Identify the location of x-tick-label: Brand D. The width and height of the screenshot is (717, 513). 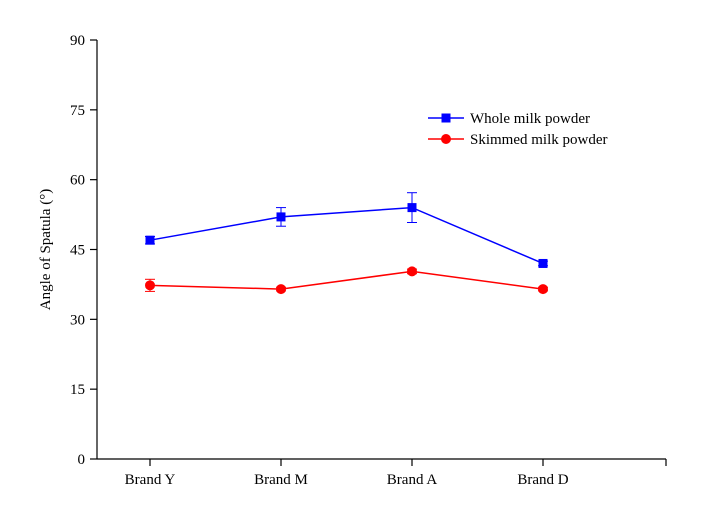
(542, 480).